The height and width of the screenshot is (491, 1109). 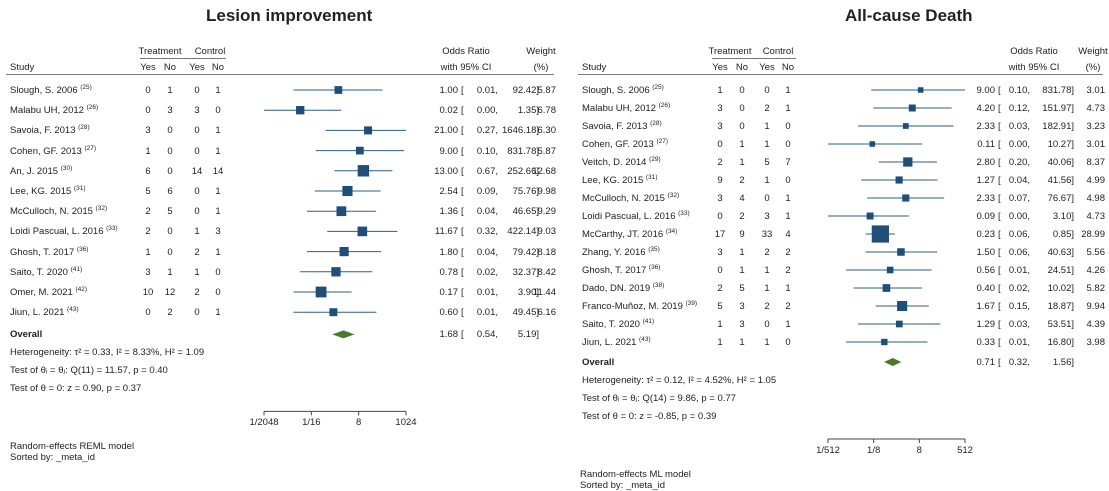 I want to click on study-reference: (27), so click(x=90, y=148).